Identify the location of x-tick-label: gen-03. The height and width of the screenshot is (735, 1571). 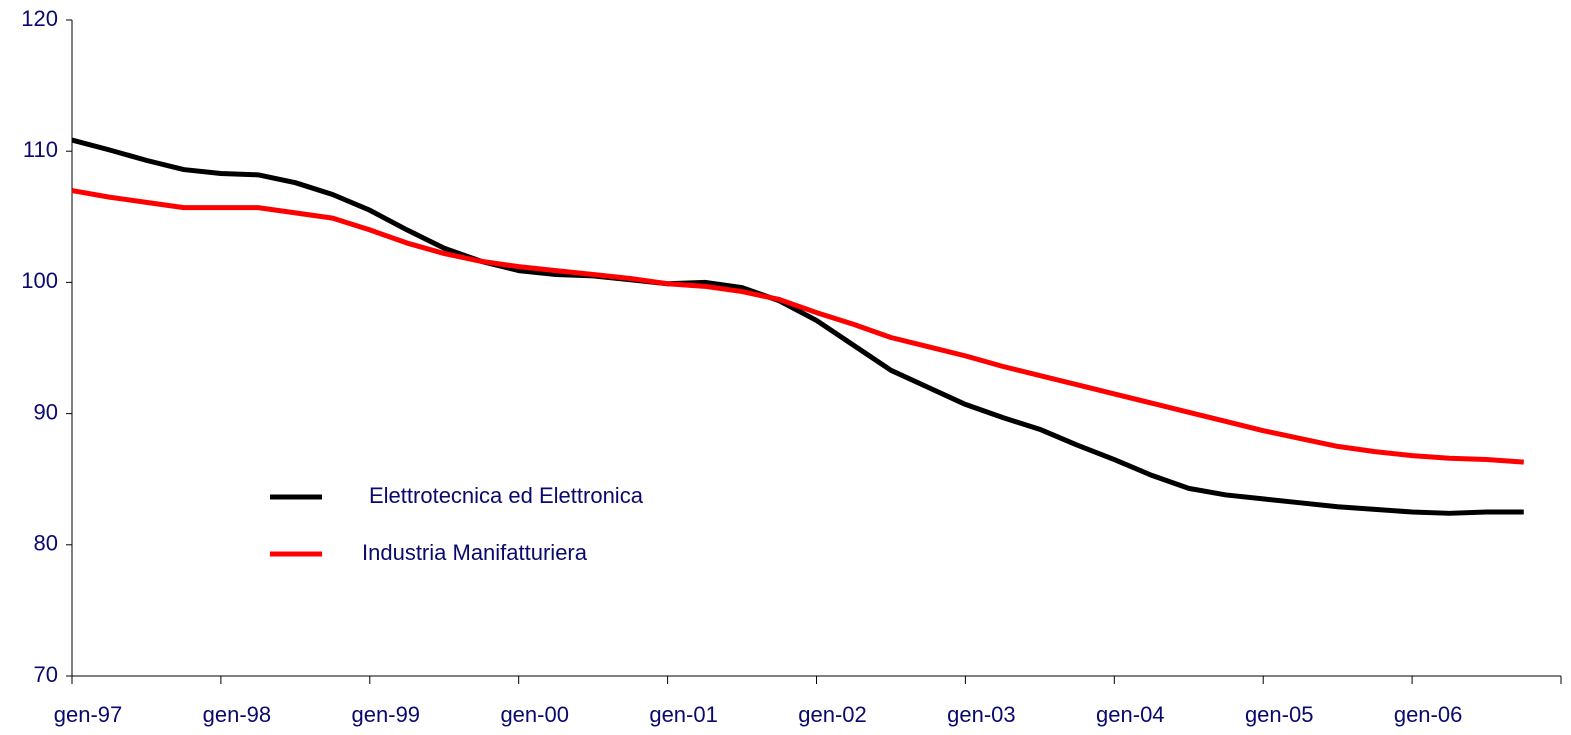
(981, 714).